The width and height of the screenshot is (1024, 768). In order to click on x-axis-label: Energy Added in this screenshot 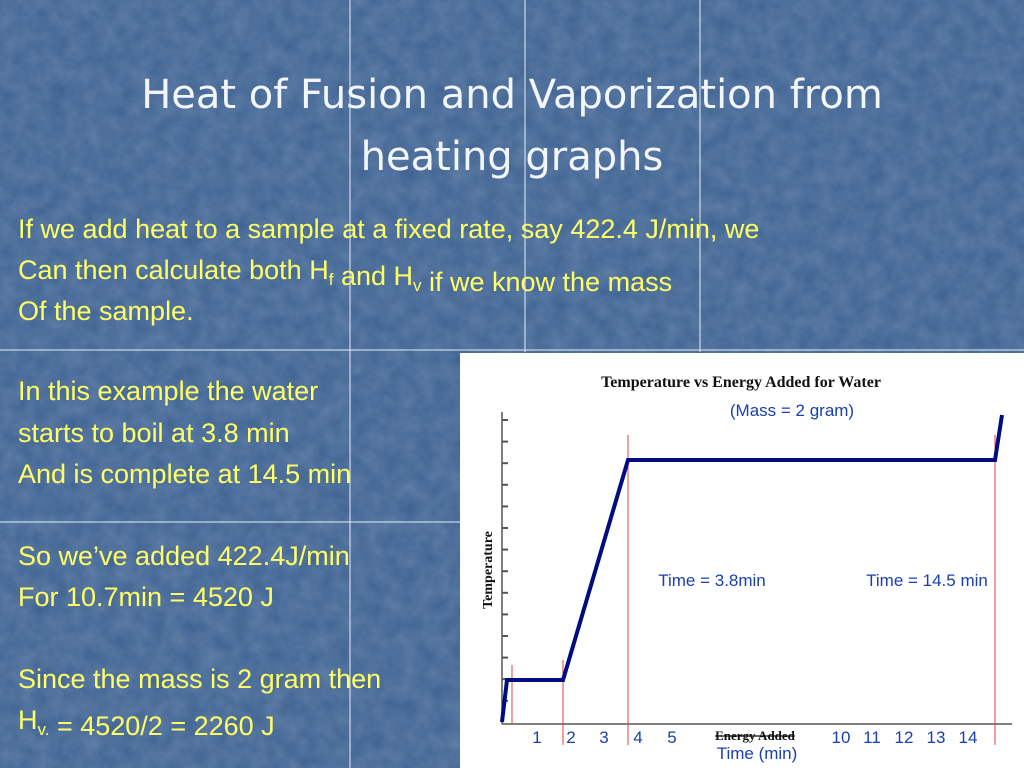, I will do `click(755, 735)`.